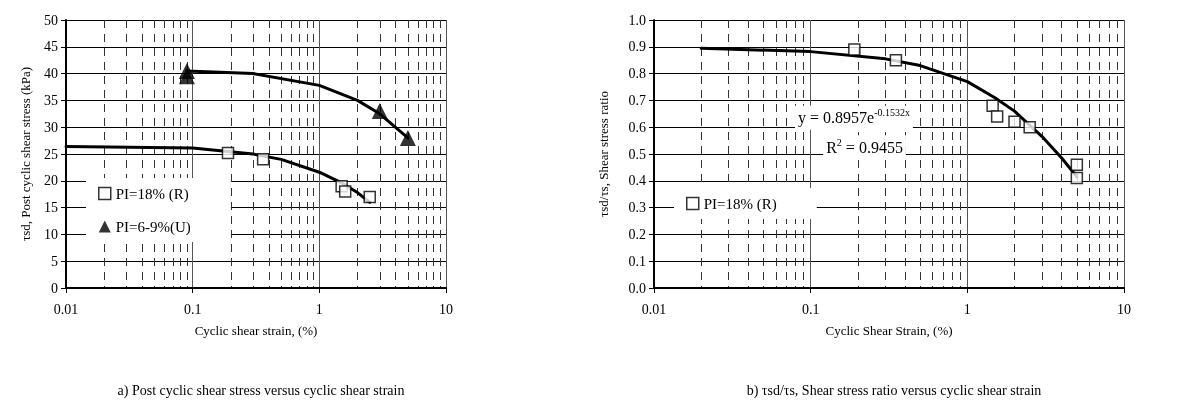  What do you see at coordinates (51, 234) in the screenshot?
I see `y-tick-label: 10` at bounding box center [51, 234].